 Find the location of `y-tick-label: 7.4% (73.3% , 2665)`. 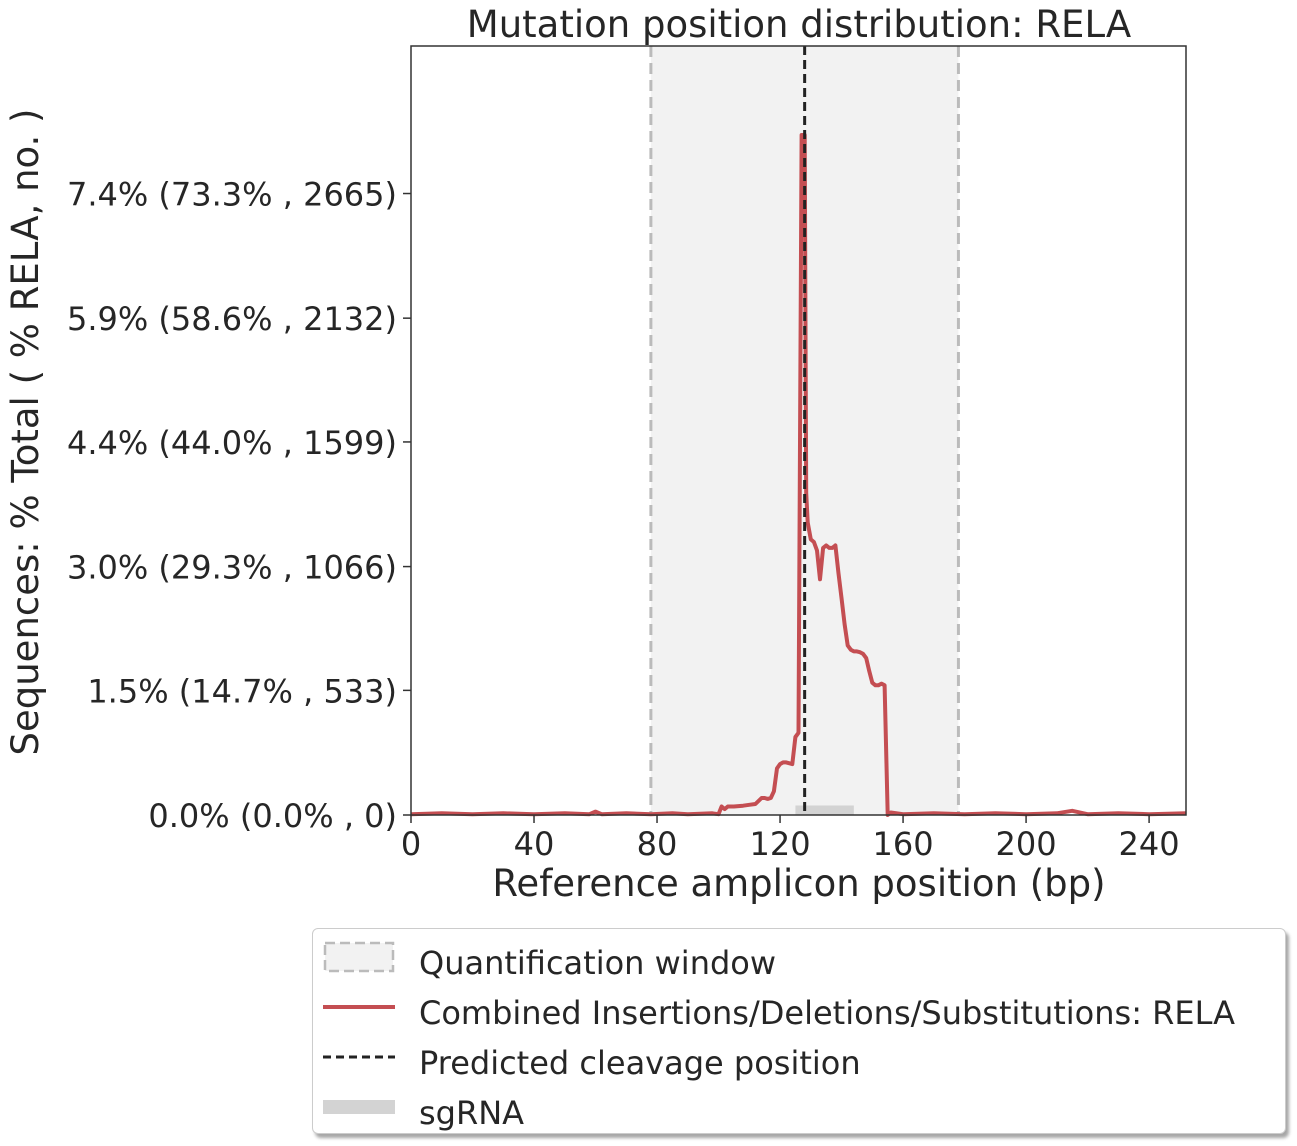

y-tick-label: 7.4% (73.3% , 2665) is located at coordinates (232, 195).